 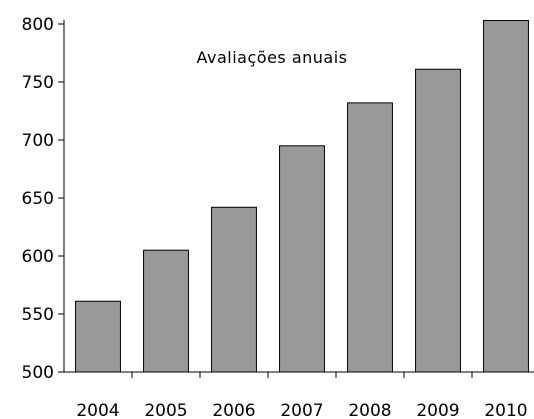 I want to click on y-axis: 500 550 600 650 700 750 800, so click(x=43, y=199).